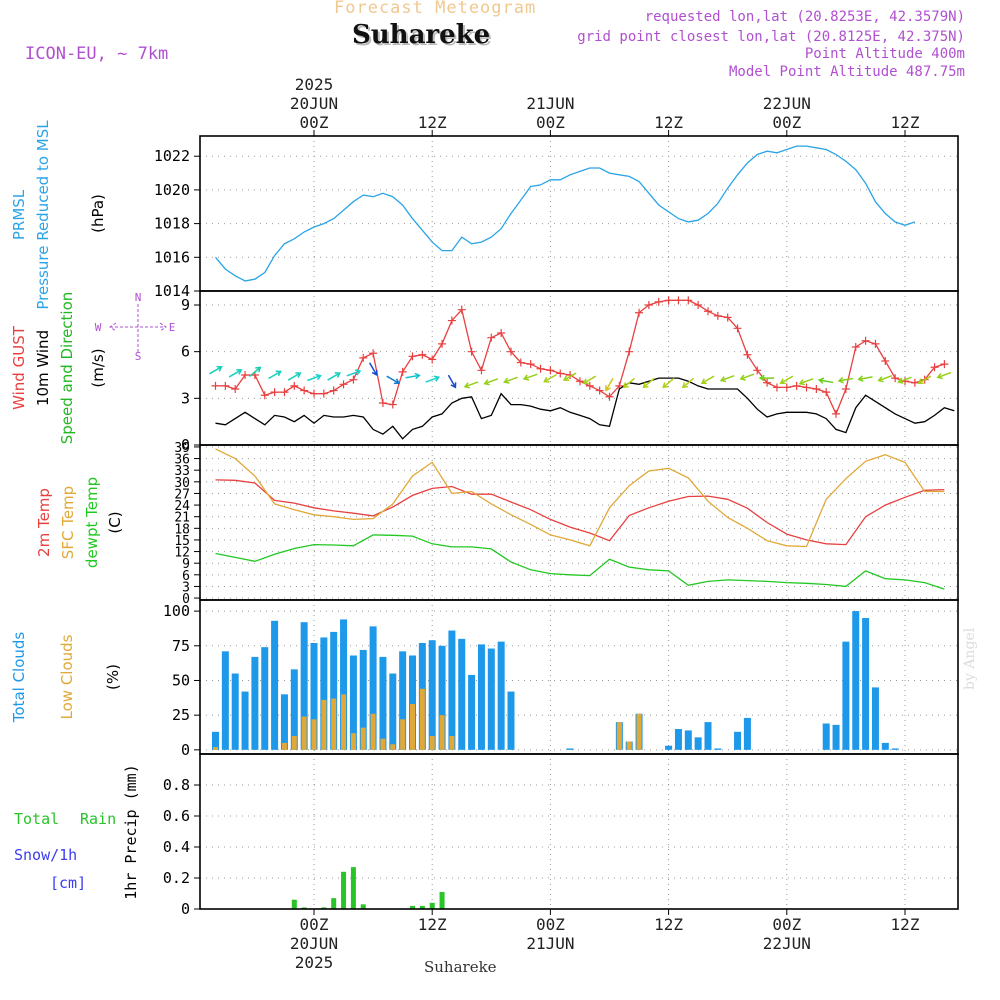 The width and height of the screenshot is (1000, 1000). Describe the element at coordinates (113, 677) in the screenshot. I see `panel-label: (%)` at that location.